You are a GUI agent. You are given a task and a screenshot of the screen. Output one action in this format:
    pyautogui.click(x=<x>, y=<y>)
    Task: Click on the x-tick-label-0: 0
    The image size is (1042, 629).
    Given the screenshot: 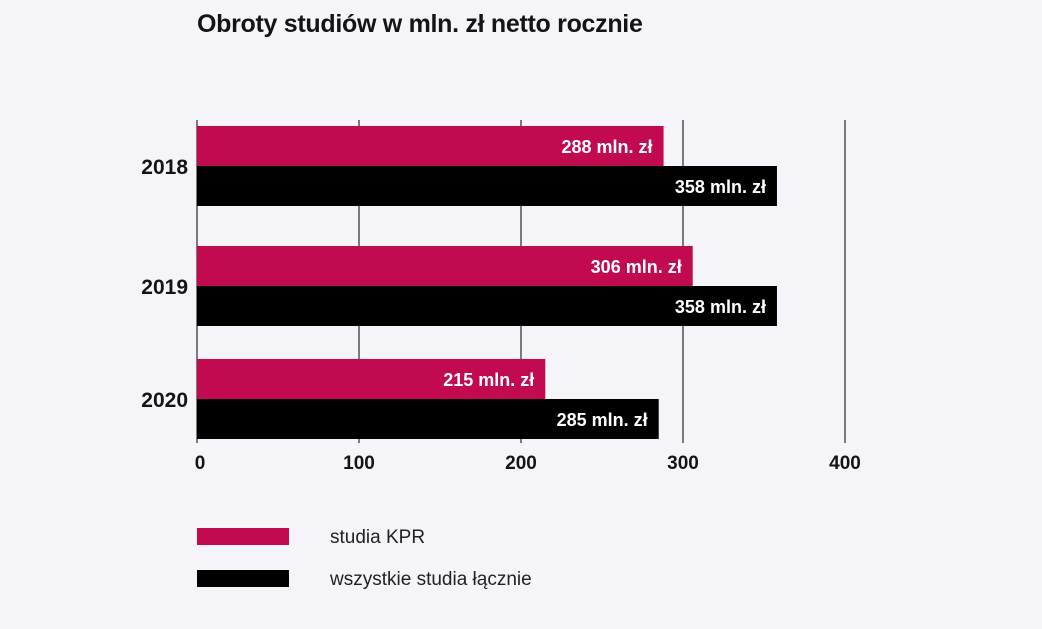 What is the action you would take?
    pyautogui.click(x=200, y=463)
    